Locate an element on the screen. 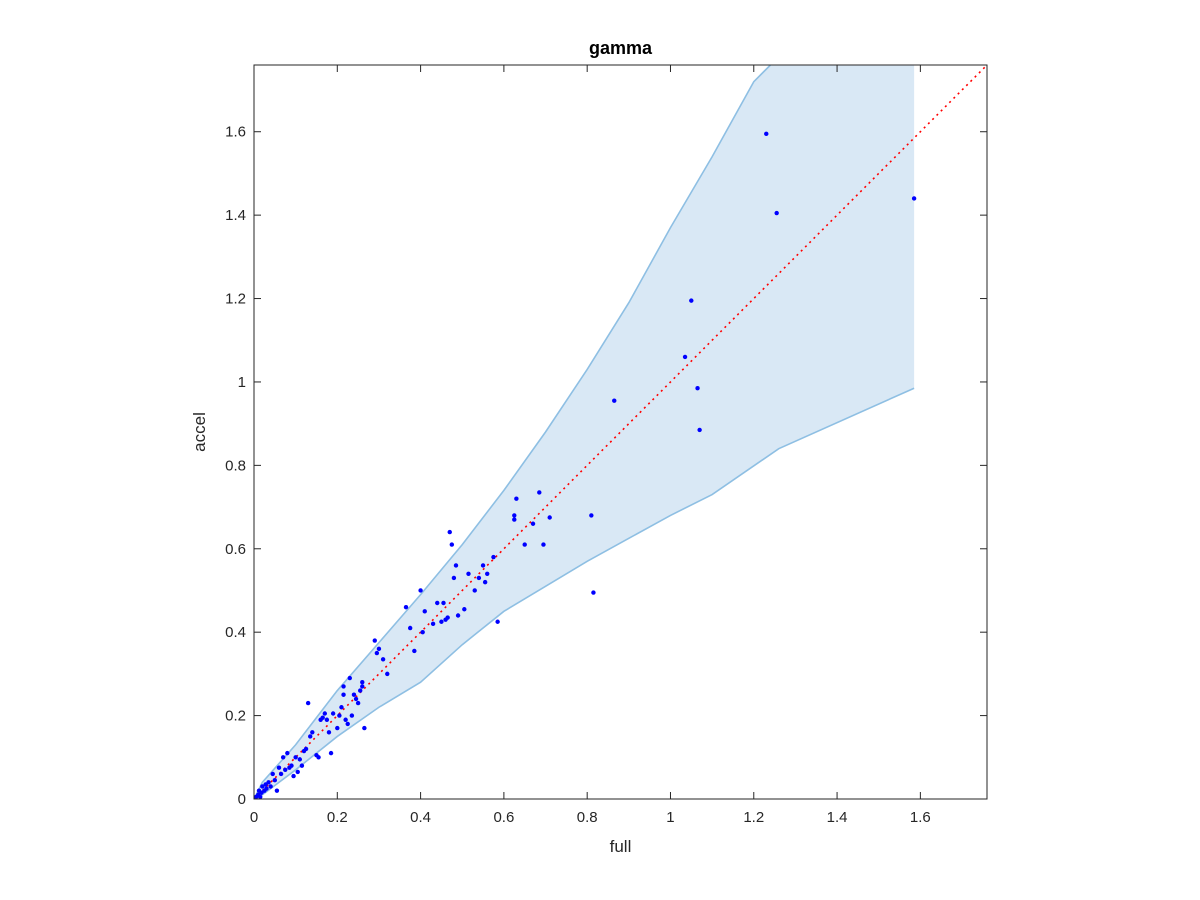 The width and height of the screenshot is (1200, 900). y-tick-label: 0.8 is located at coordinates (235, 465).